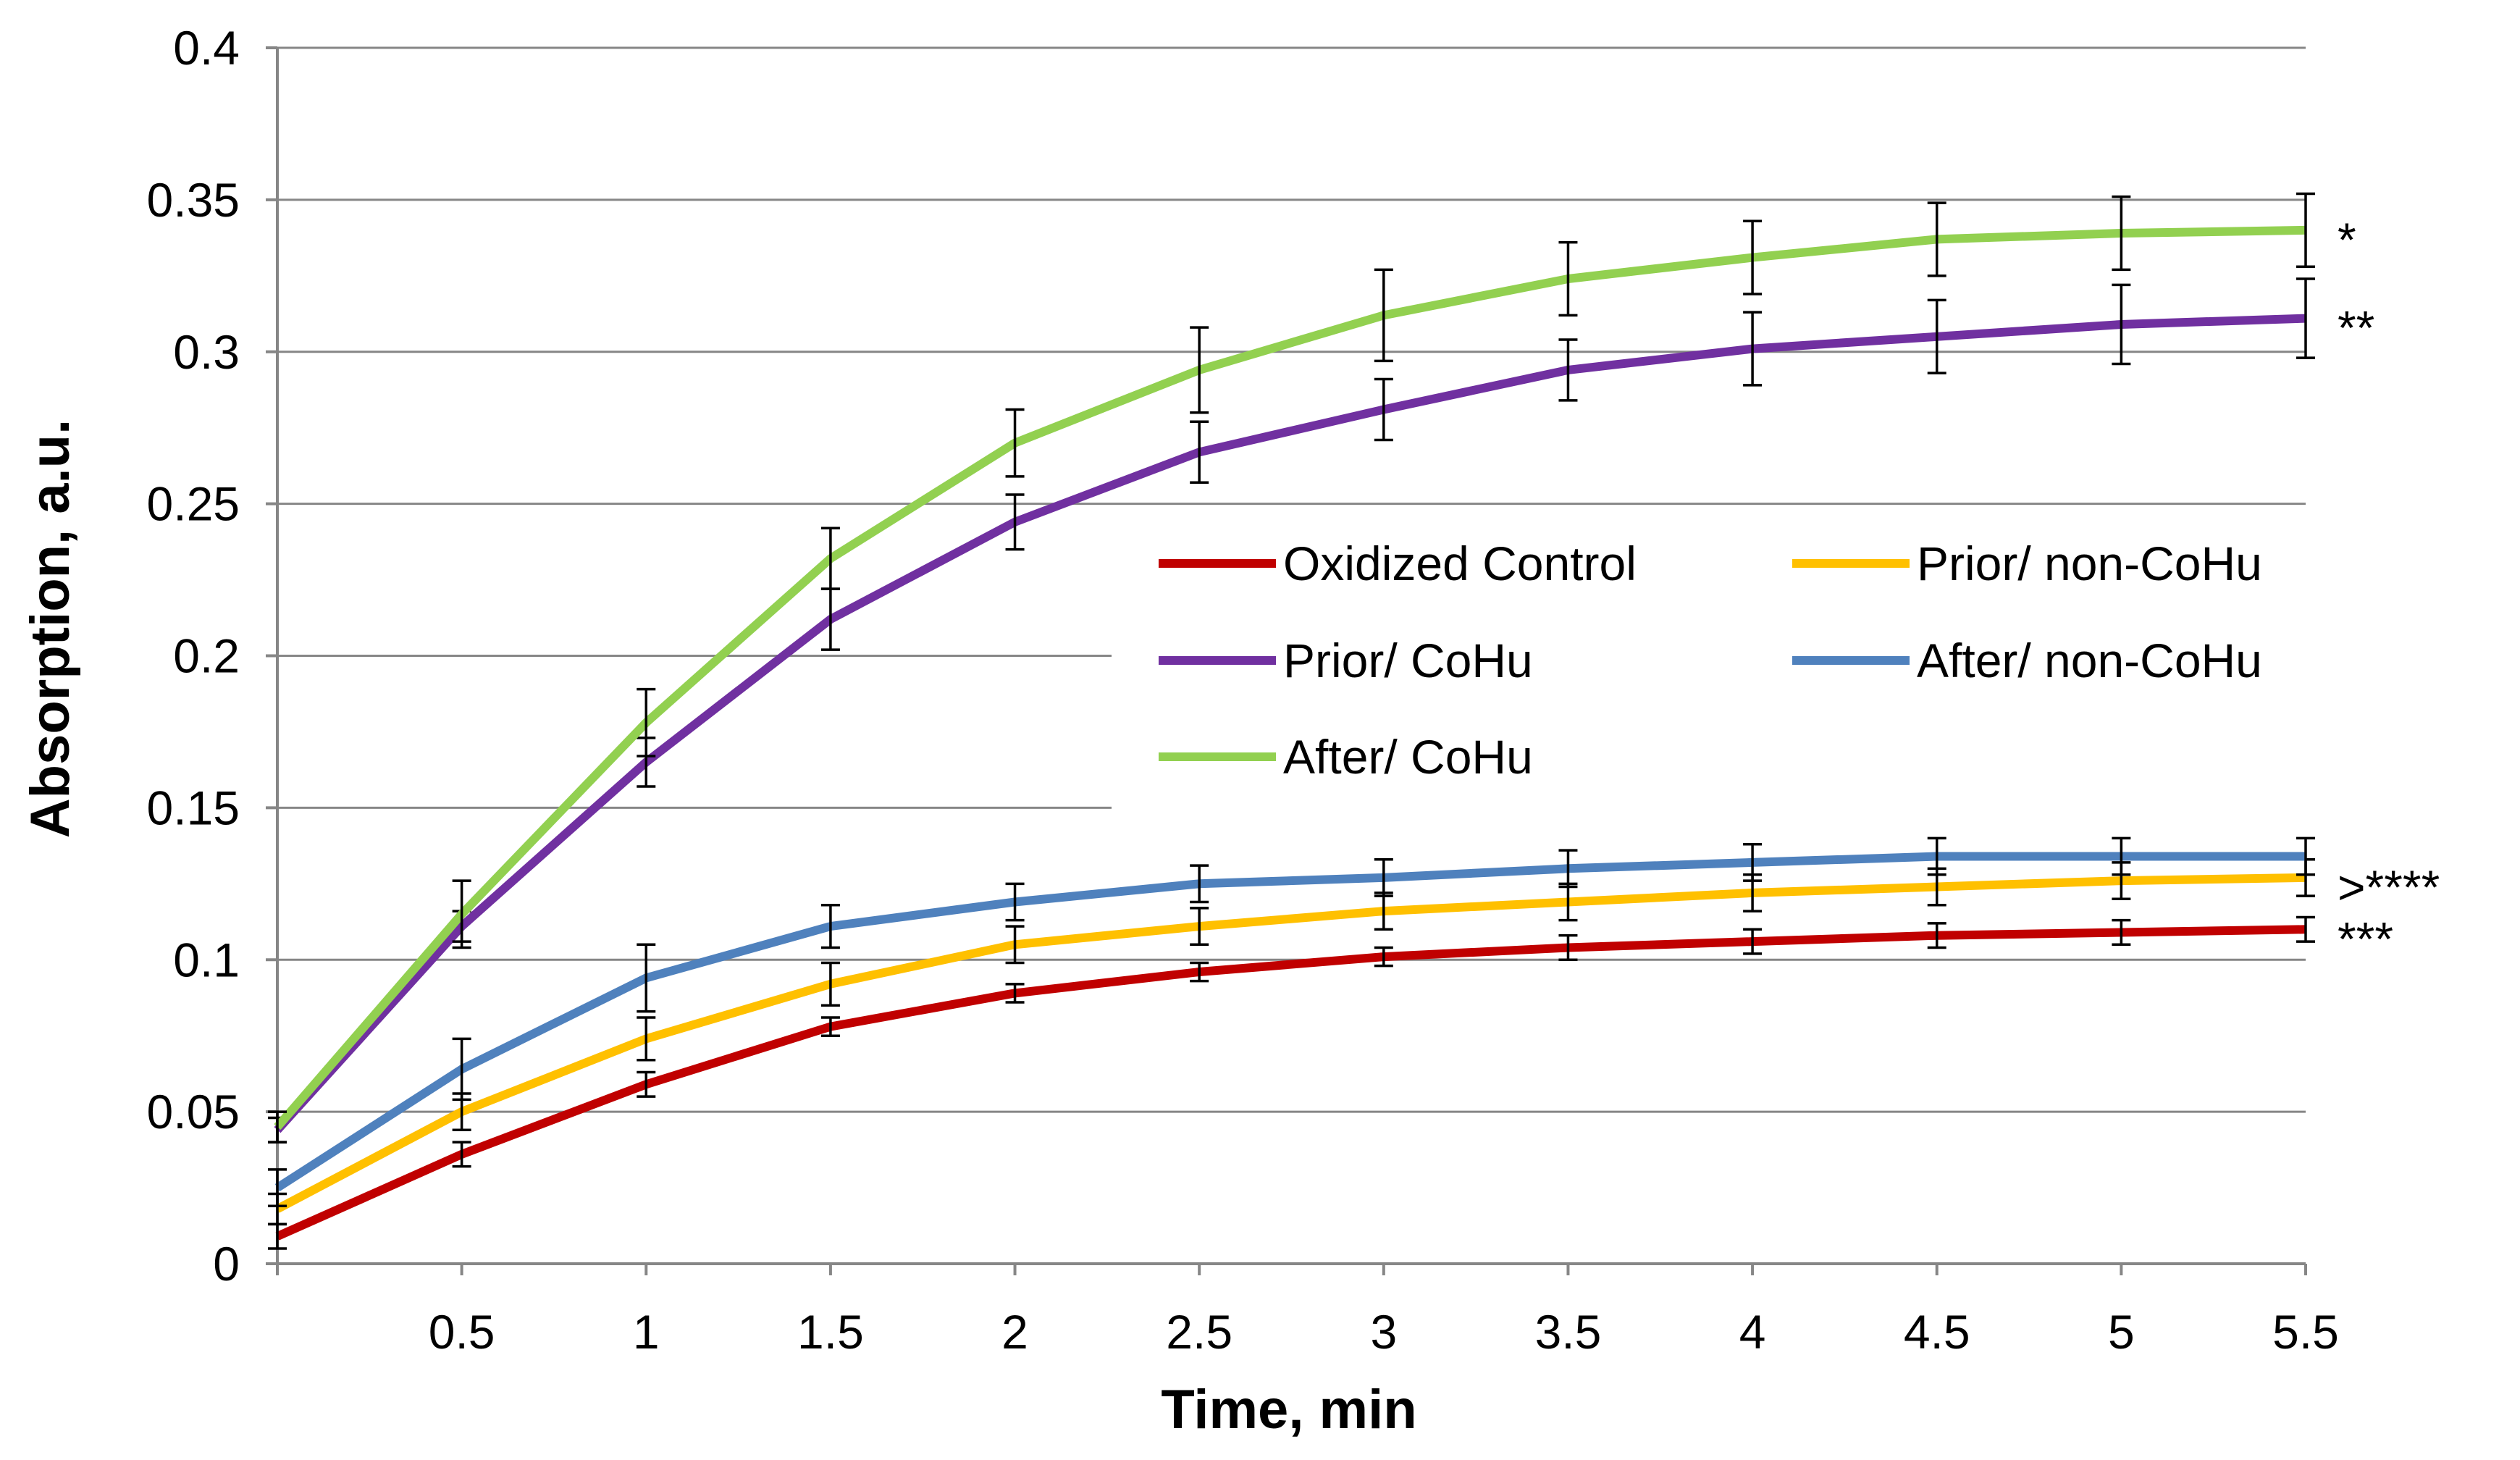  I want to click on y-tick-label-5: 0.25, so click(193, 504).